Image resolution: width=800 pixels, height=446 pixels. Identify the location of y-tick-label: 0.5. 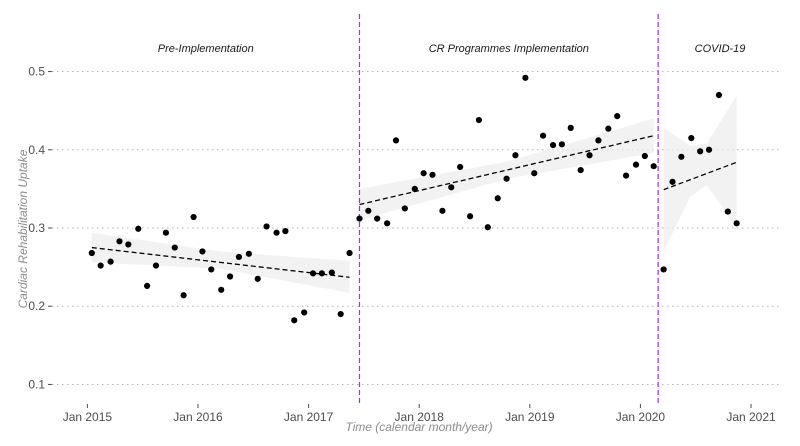
(36, 72).